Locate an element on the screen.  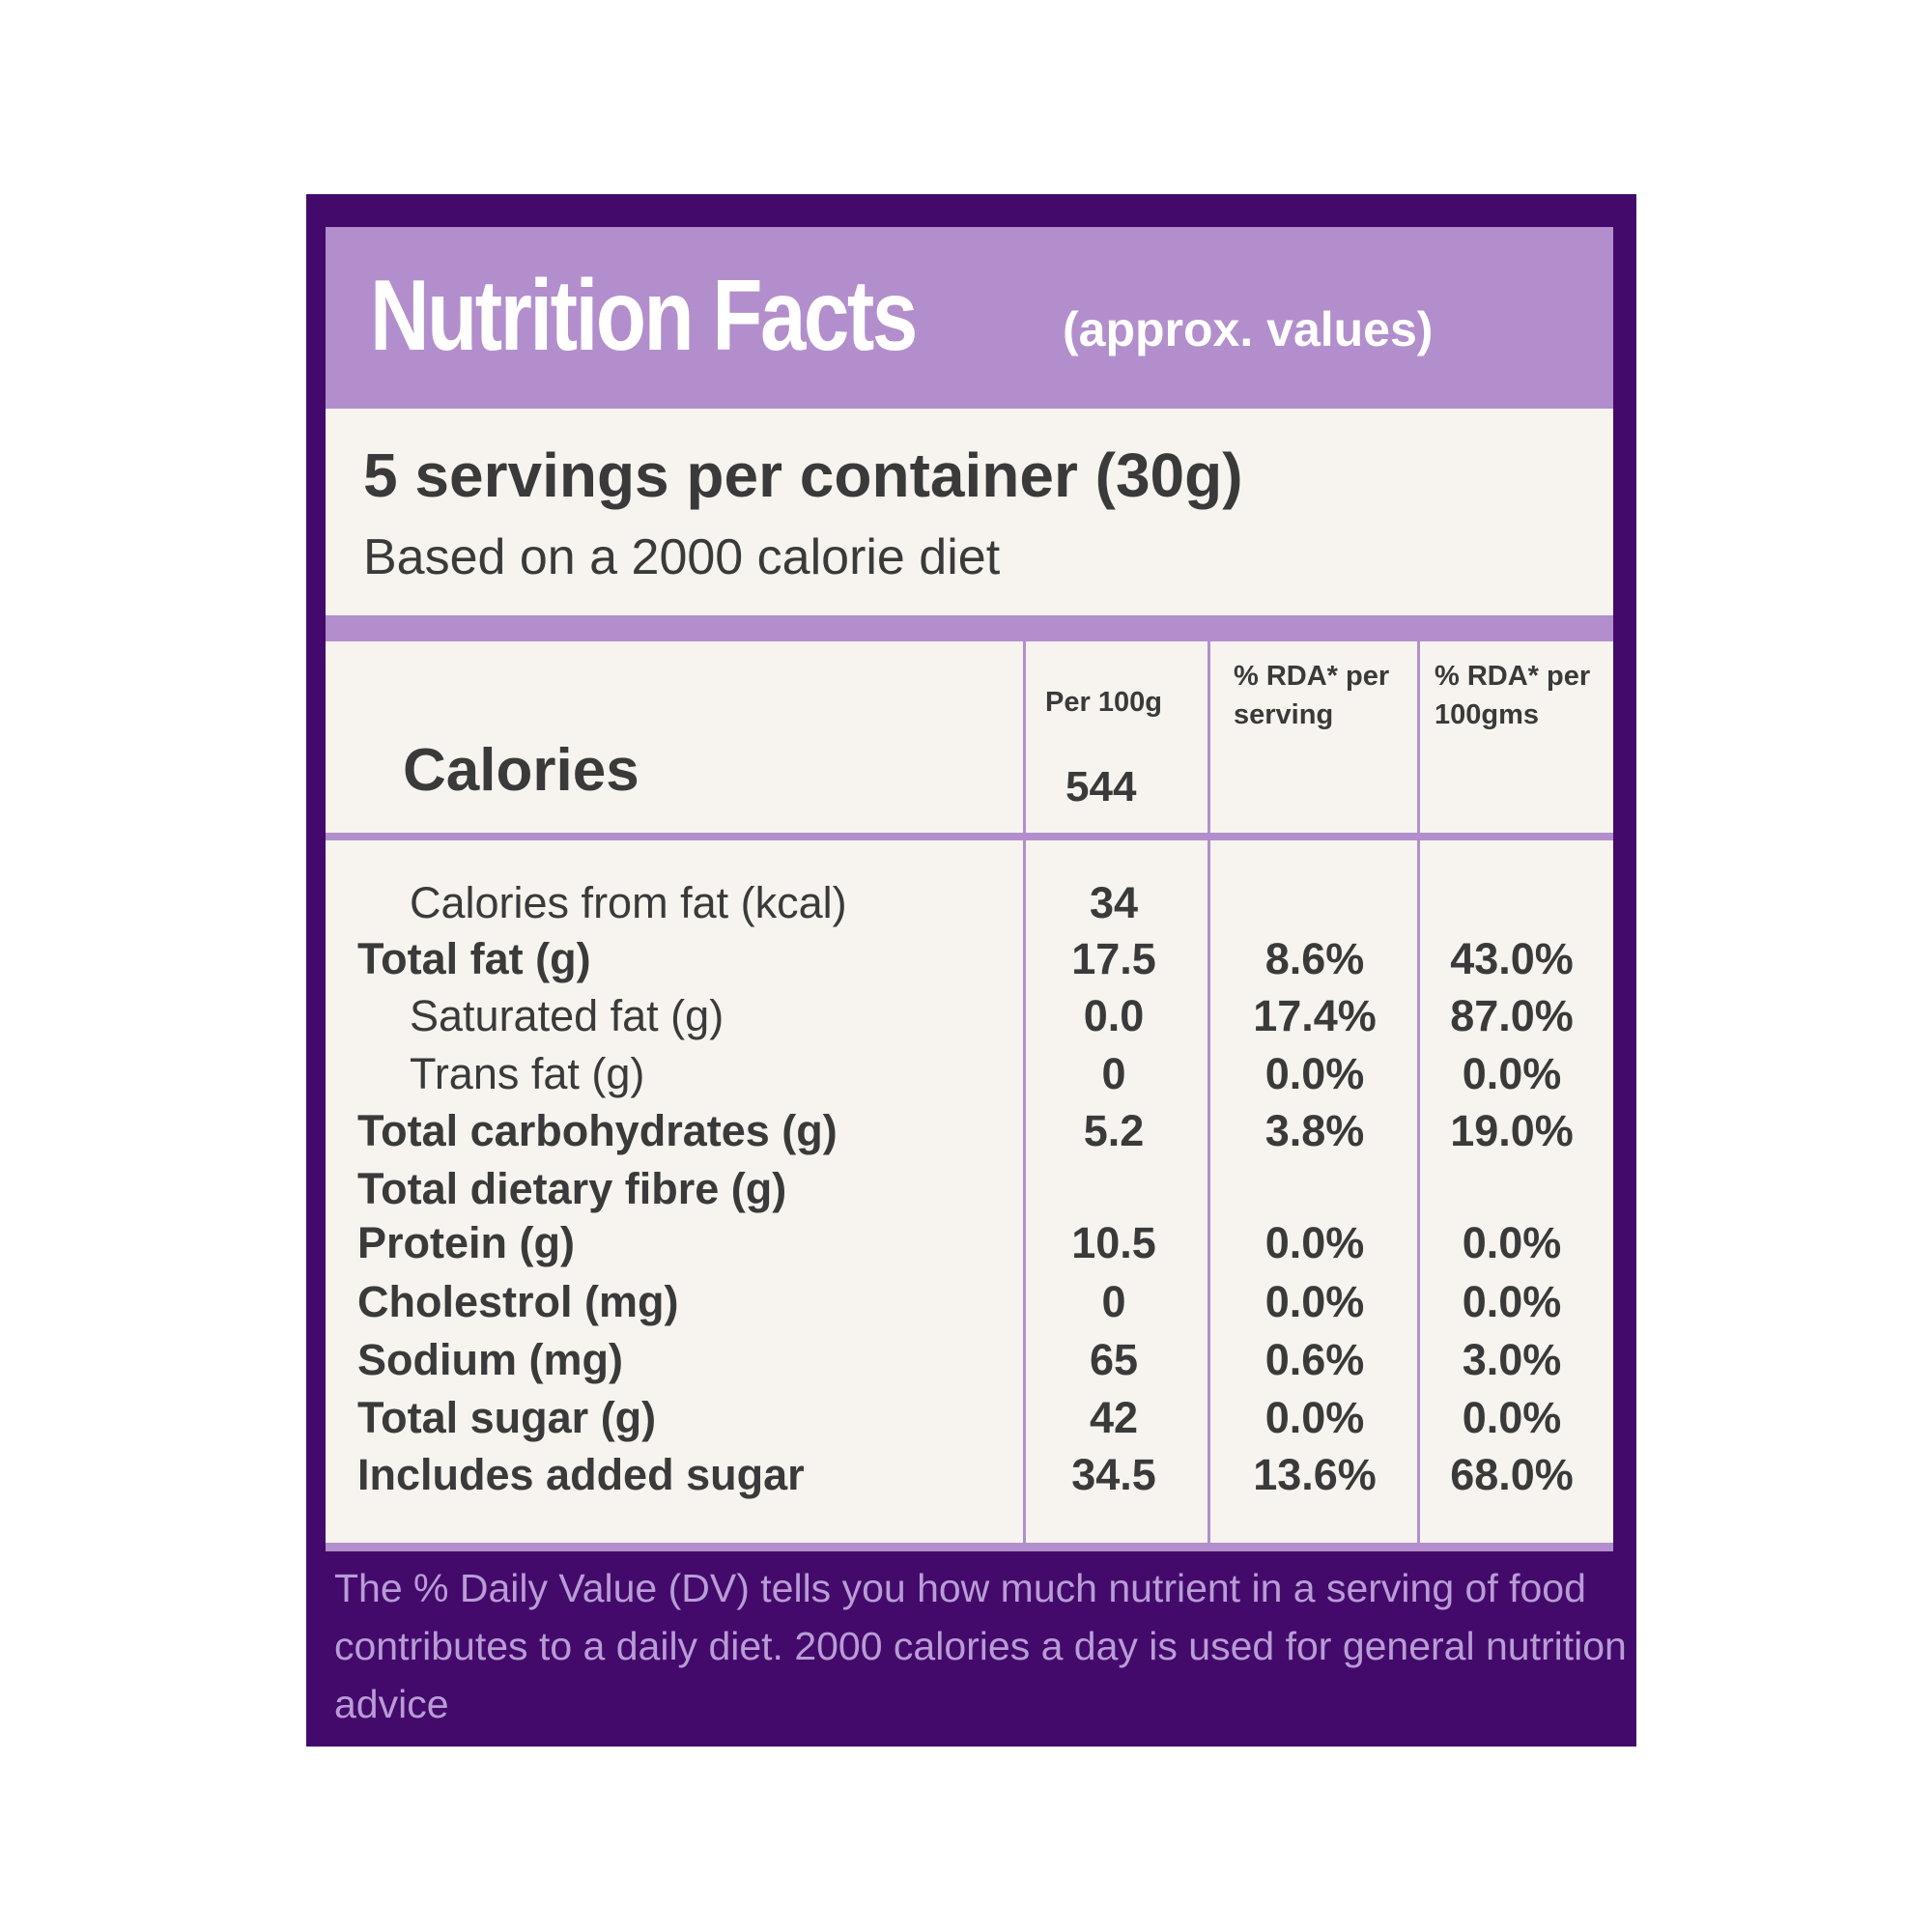
nutrient-value: 0.6% is located at coordinates (1314, 1359).